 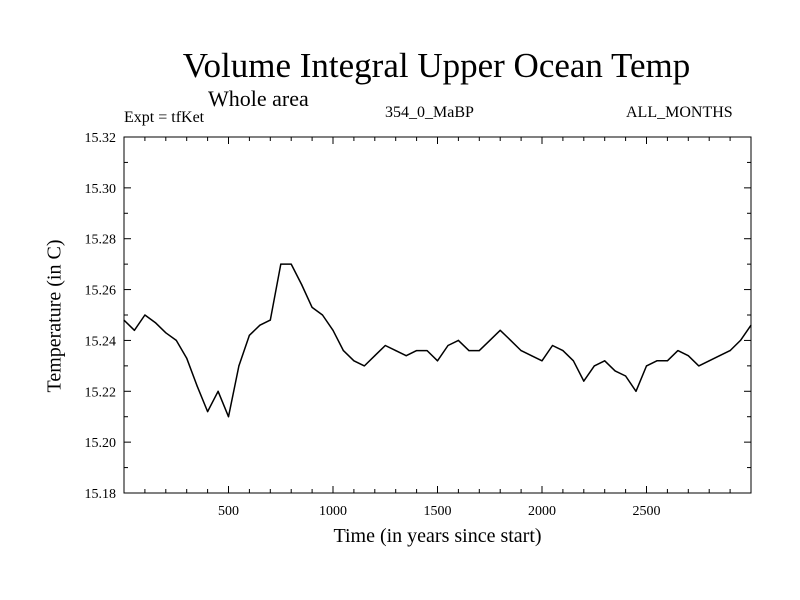 What do you see at coordinates (101, 138) in the screenshot?
I see `y-tick-label: 15.32` at bounding box center [101, 138].